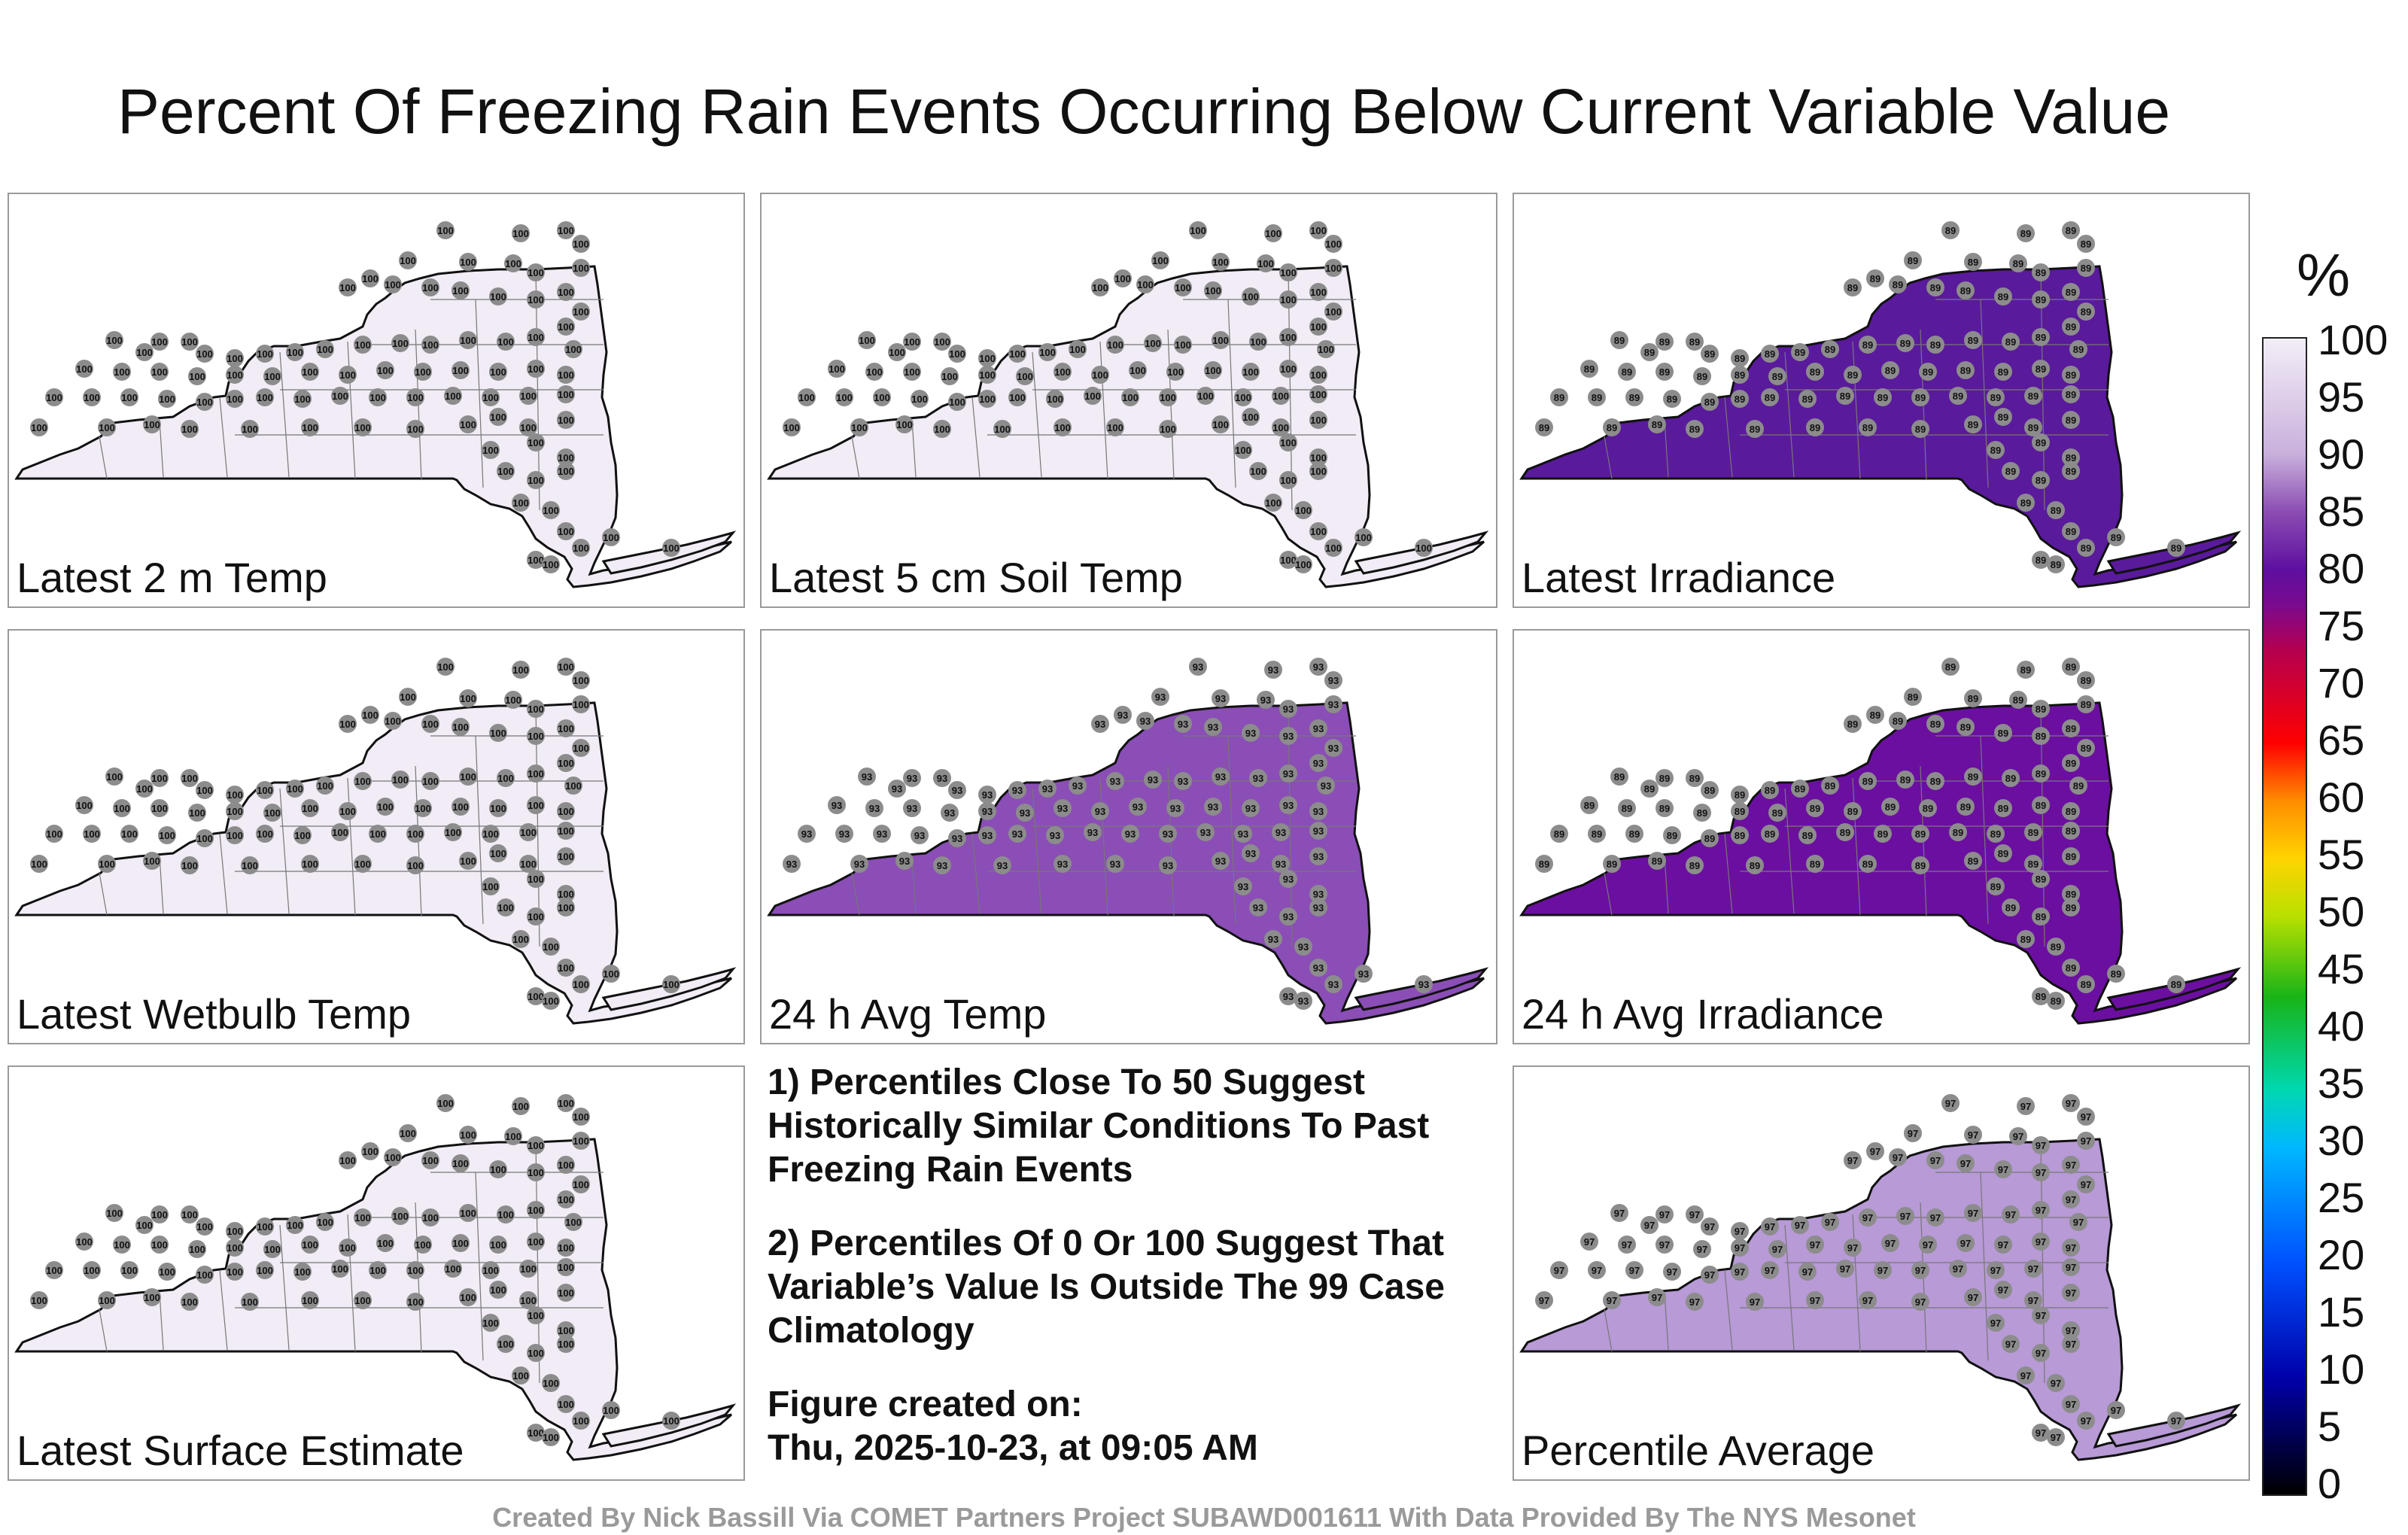 The height and width of the screenshot is (1535, 2408). Describe the element at coordinates (1703, 1014) in the screenshot. I see `panel-label: 24 h Avg Irradiance` at that location.